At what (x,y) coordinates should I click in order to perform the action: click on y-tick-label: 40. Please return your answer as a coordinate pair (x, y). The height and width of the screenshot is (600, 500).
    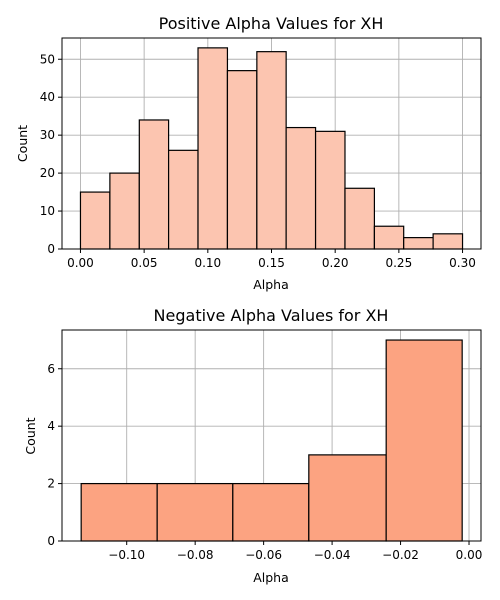
    Looking at the image, I should click on (47, 97).